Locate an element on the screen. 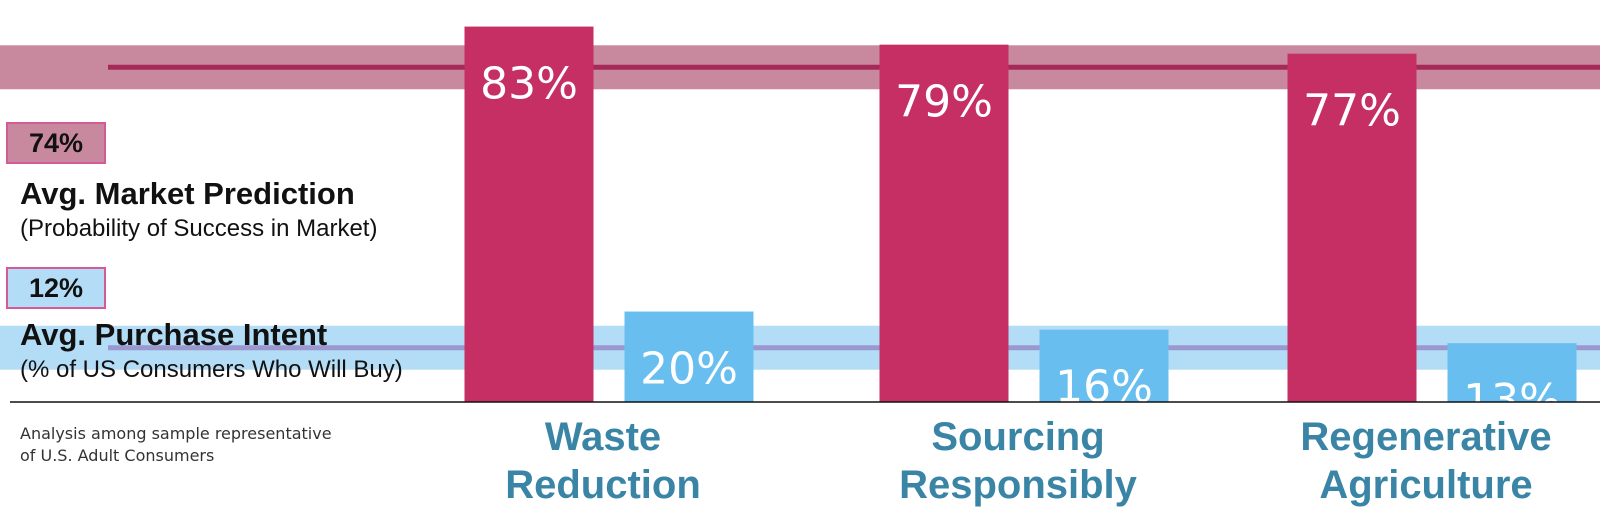  market-prediction-subtitle: (Probability of Success in Market) is located at coordinates (199, 228).